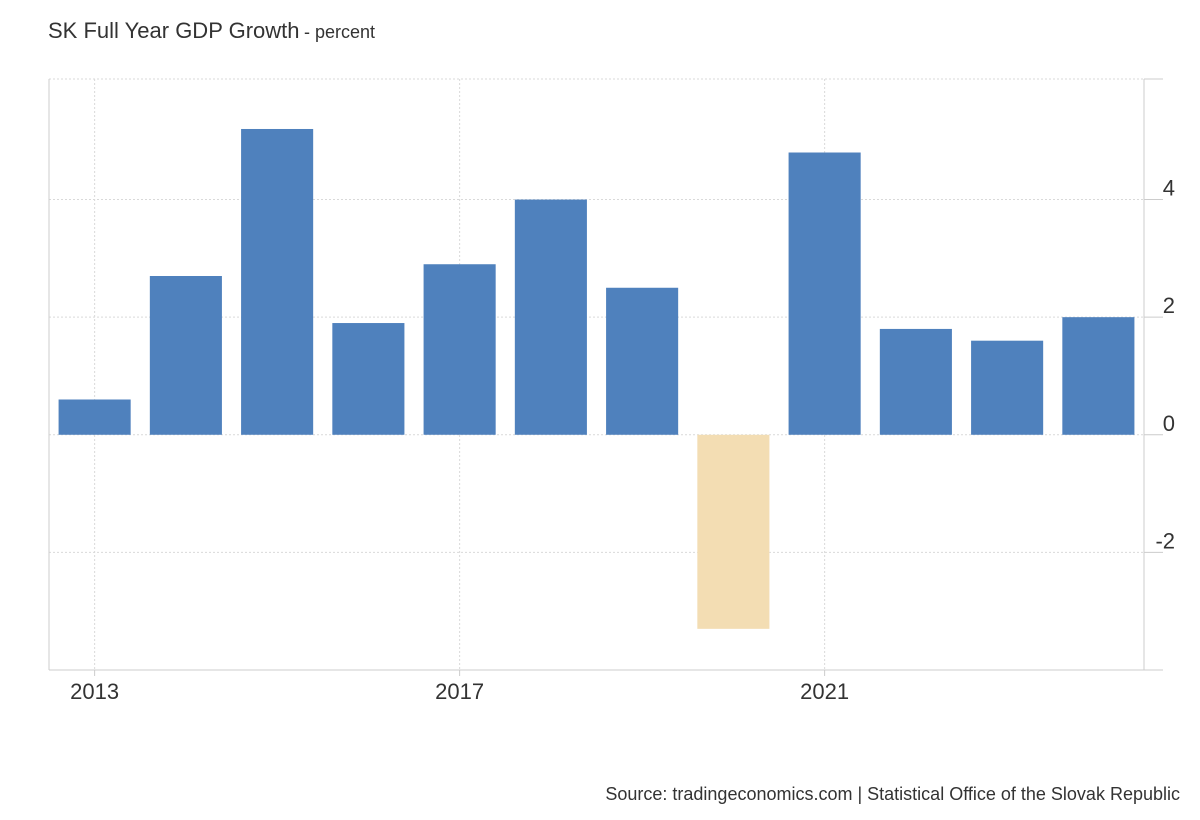  I want to click on bar-2014, so click(185, 355).